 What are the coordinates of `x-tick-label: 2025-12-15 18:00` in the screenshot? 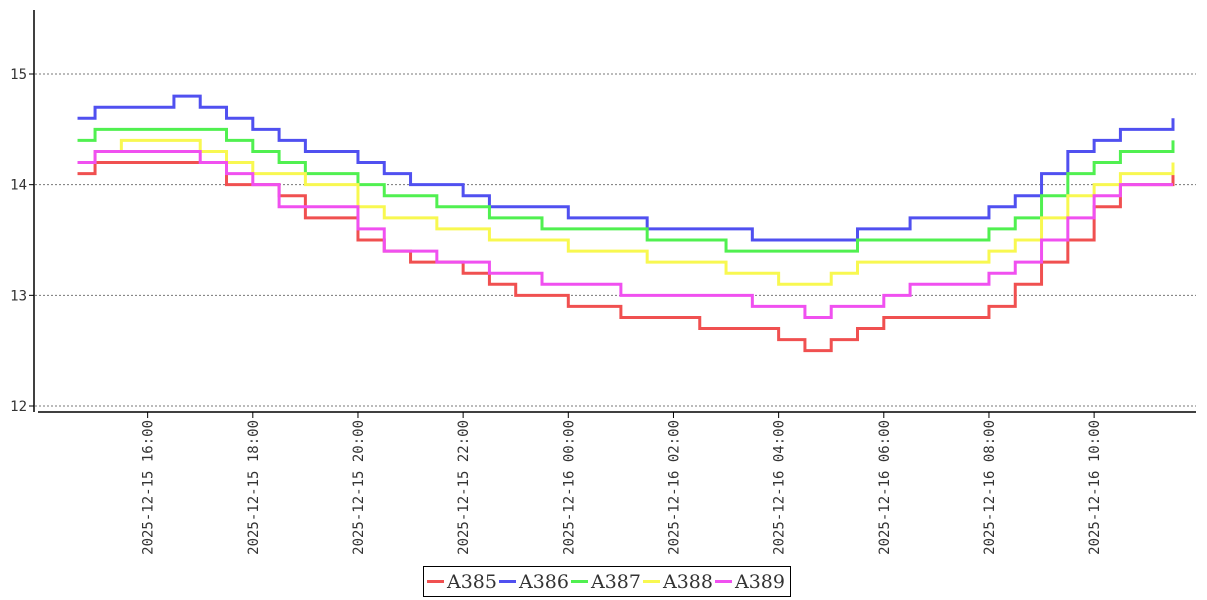 It's located at (254, 487).